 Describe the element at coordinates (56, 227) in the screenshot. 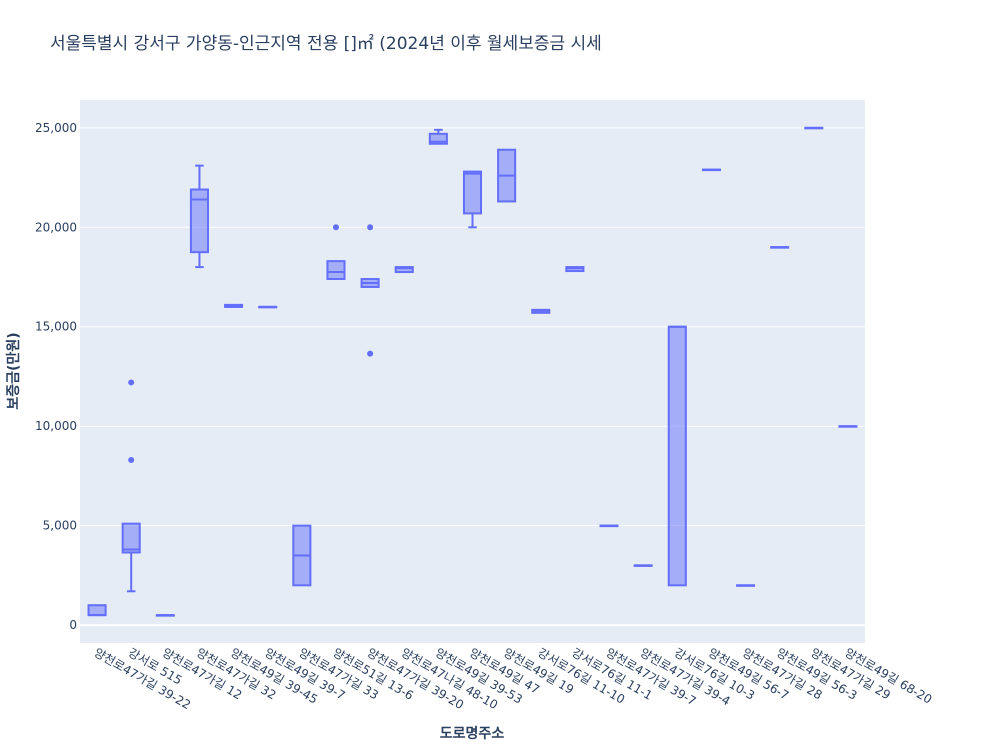

I see `y-tick-label: 20,000` at that location.